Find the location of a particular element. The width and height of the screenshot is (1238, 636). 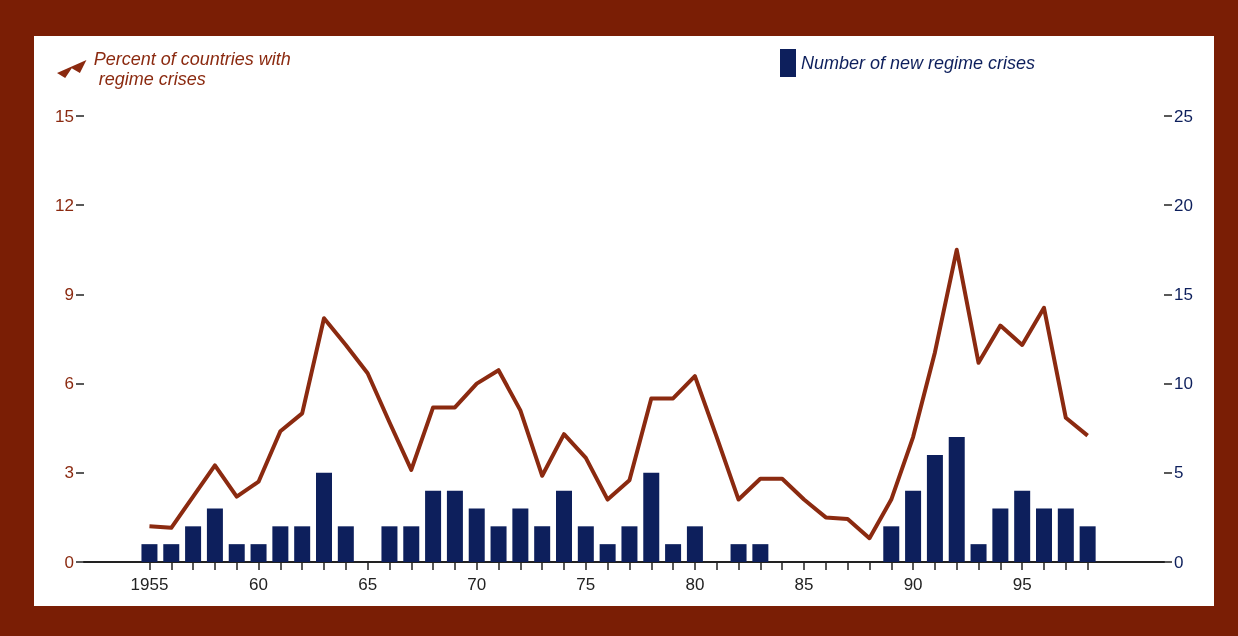

y2-tick-label: 15 is located at coordinates (1183, 294).